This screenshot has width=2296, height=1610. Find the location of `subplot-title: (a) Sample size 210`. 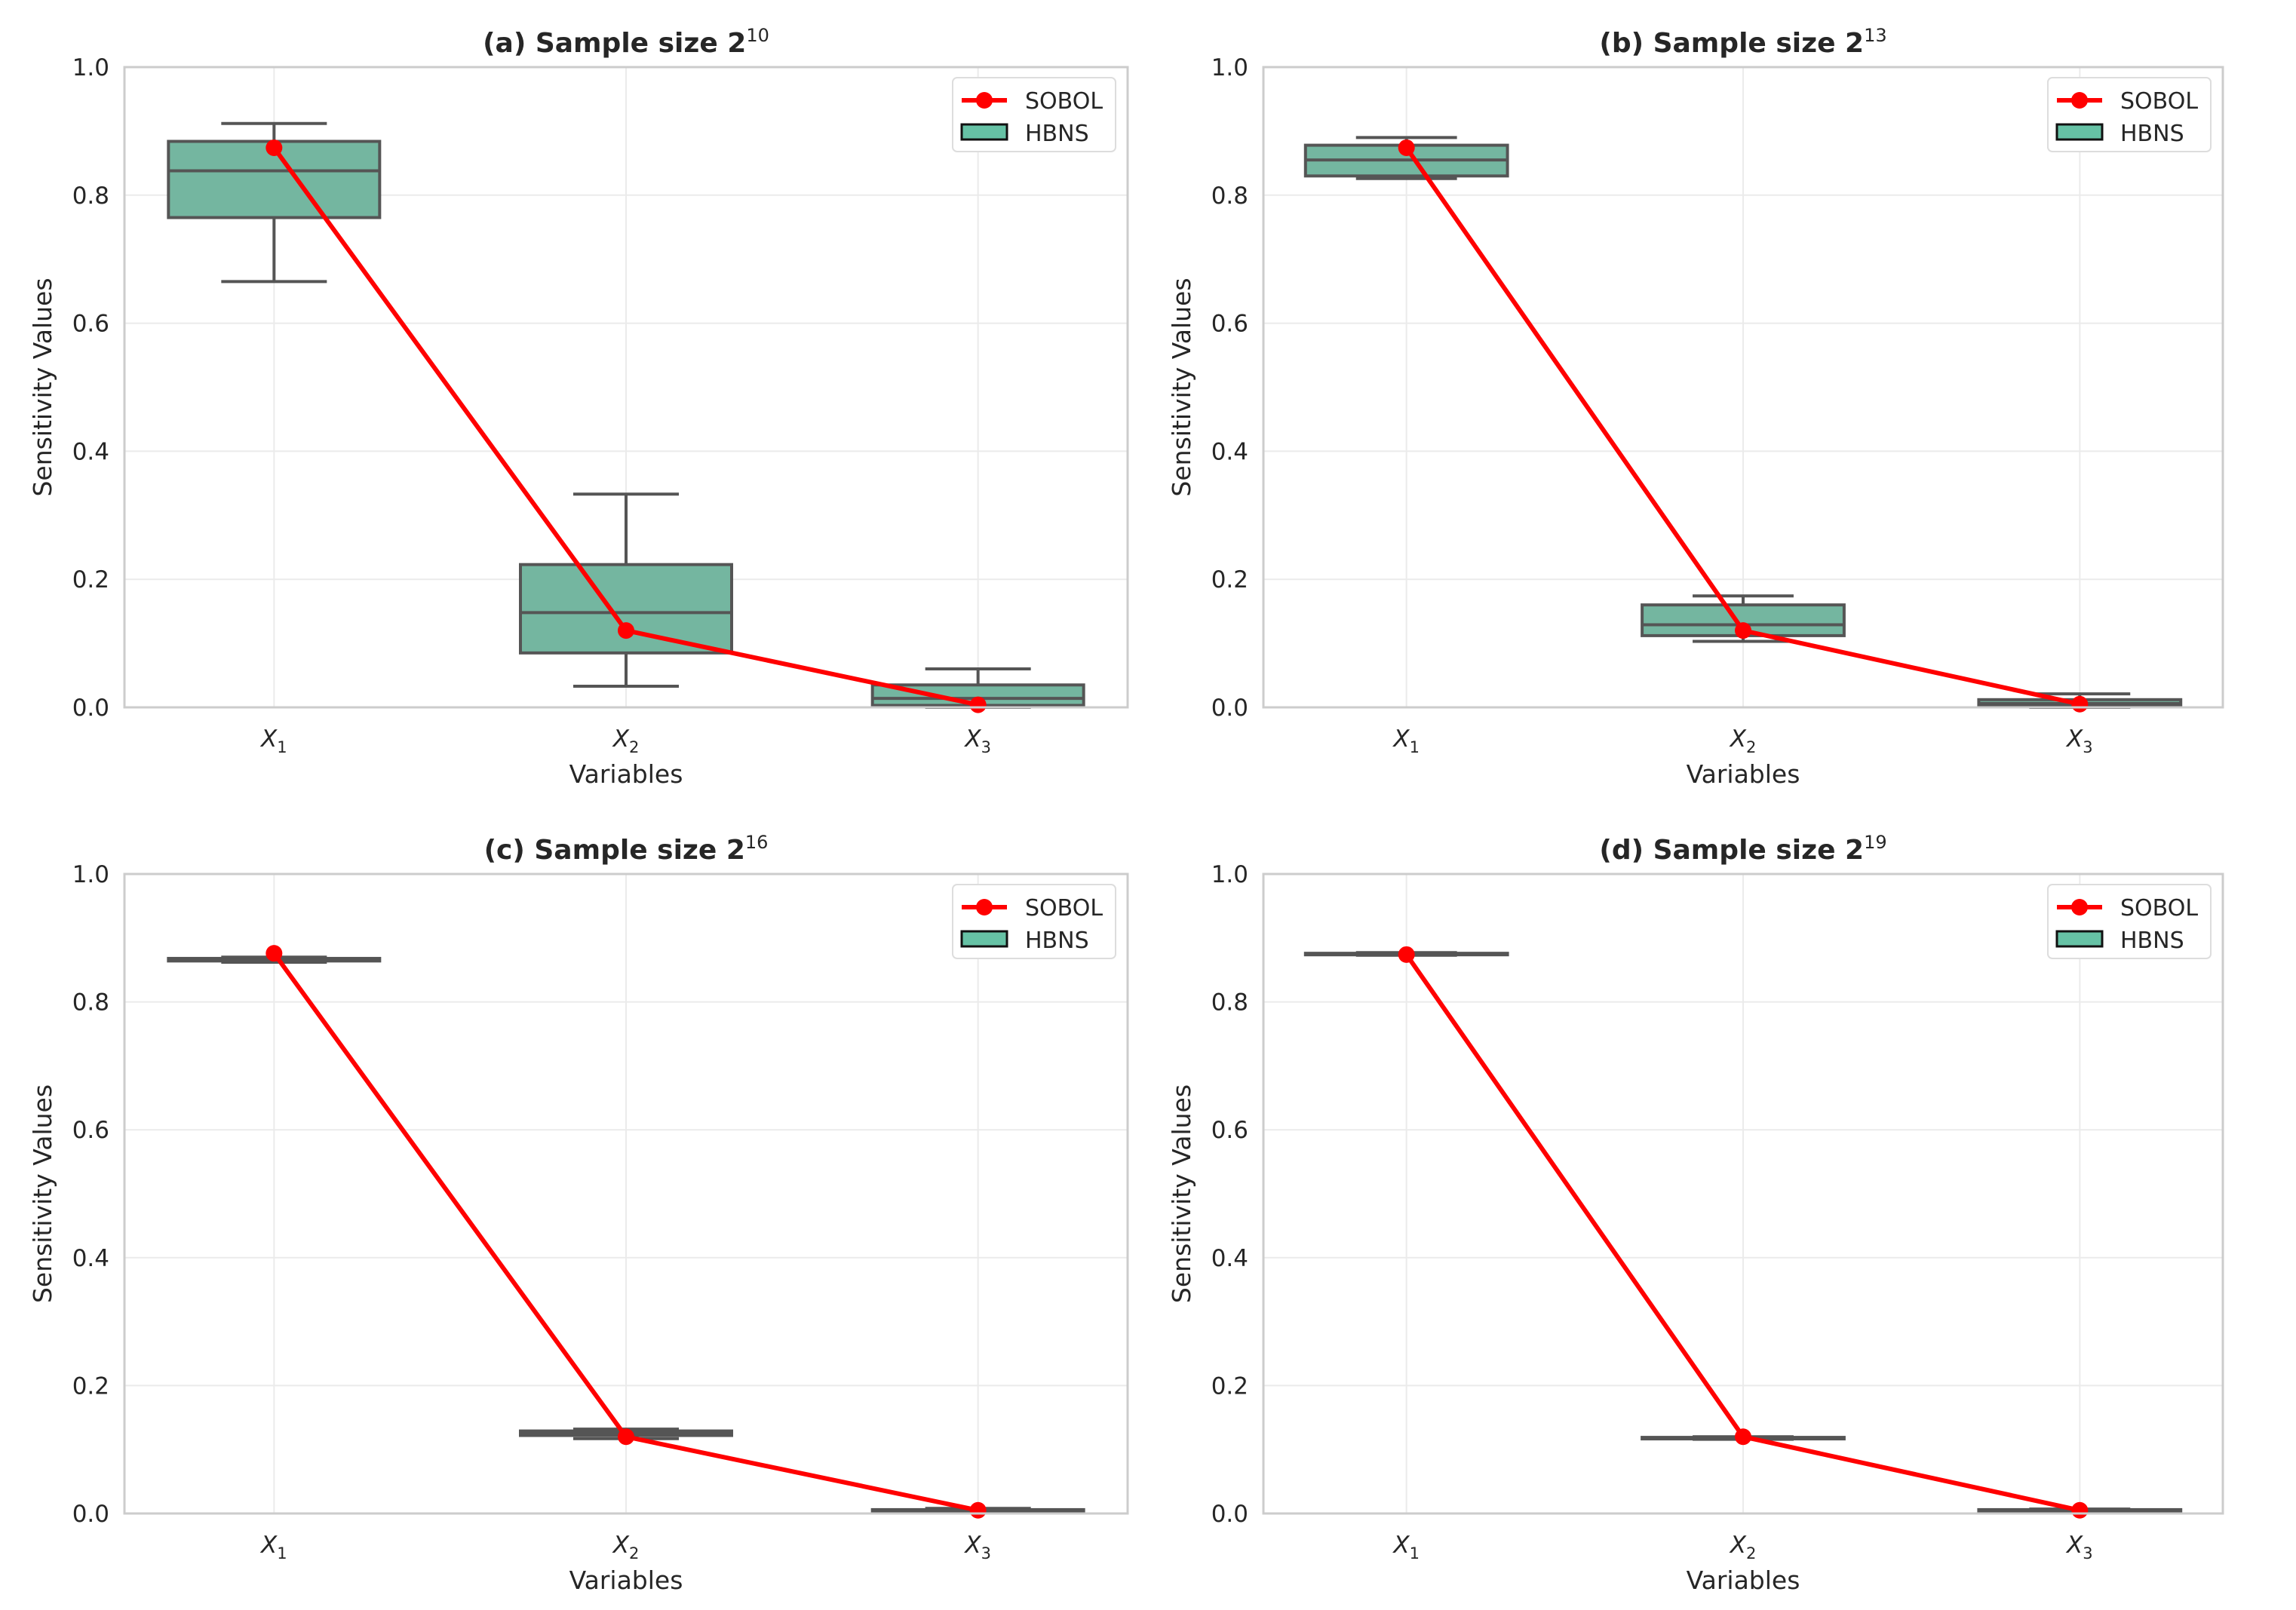

subplot-title: (a) Sample size 210 is located at coordinates (626, 42).